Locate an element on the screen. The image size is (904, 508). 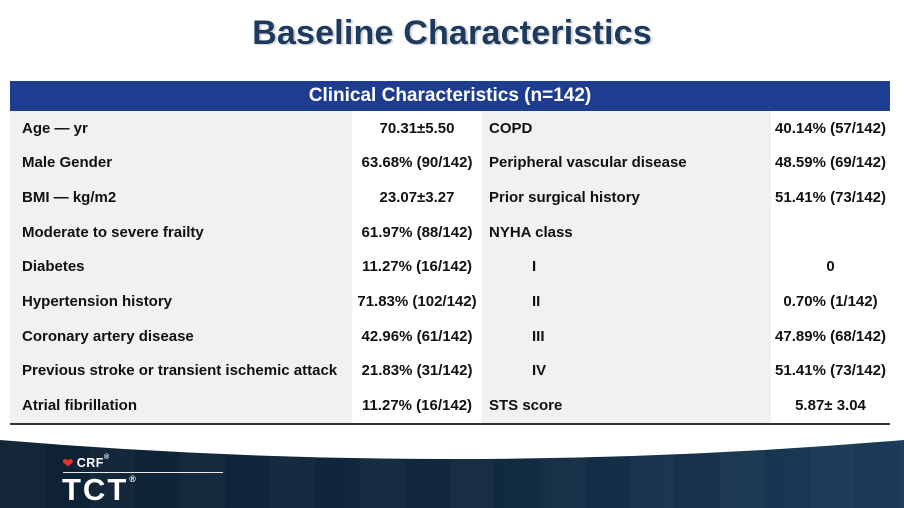
row-label-right: II is located at coordinates (626, 301).